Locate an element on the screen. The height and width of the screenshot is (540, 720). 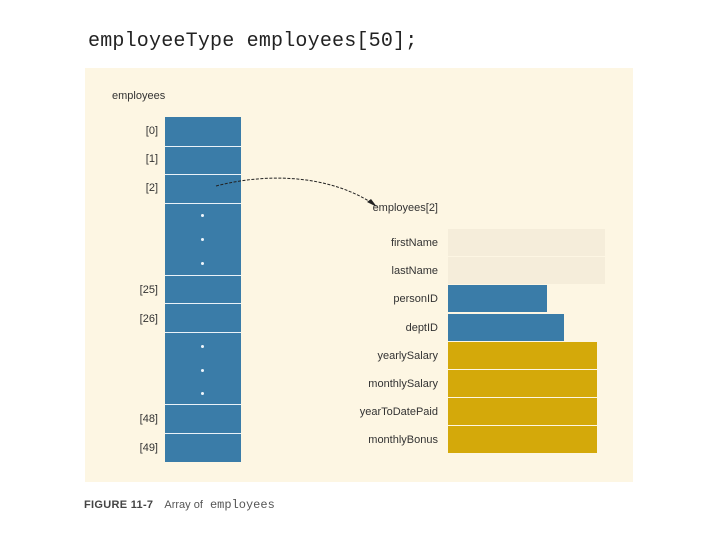
field-label: lastName is located at coordinates (414, 271).